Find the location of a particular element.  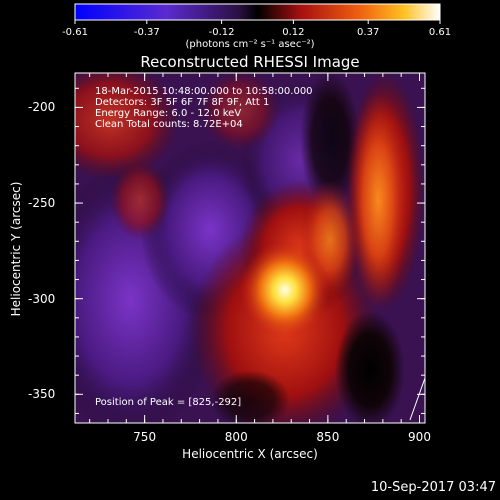

info-total-counts: Clean Total counts: 8.72E+04 is located at coordinates (169, 124).